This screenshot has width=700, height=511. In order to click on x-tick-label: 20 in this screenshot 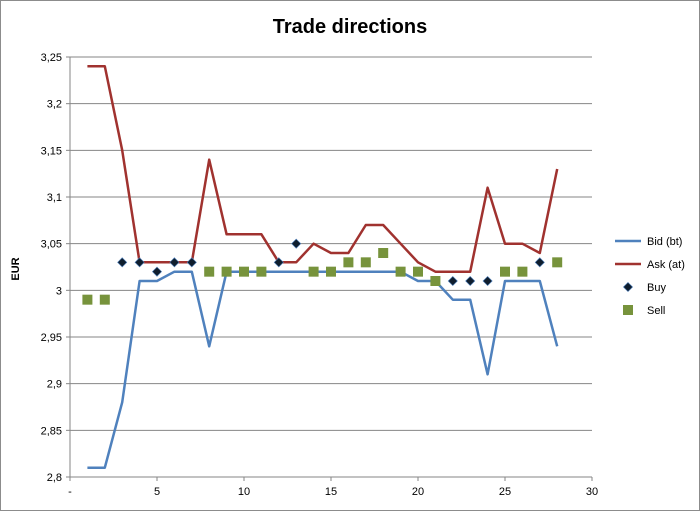, I will do `click(418, 492)`.